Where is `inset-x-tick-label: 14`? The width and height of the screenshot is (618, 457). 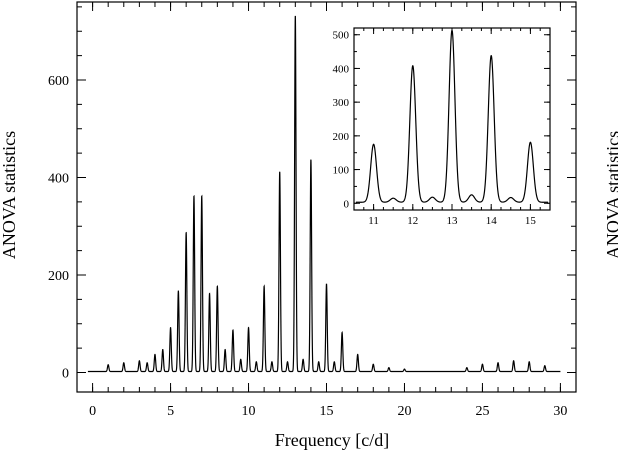
inset-x-tick-label: 14 is located at coordinates (492, 221).